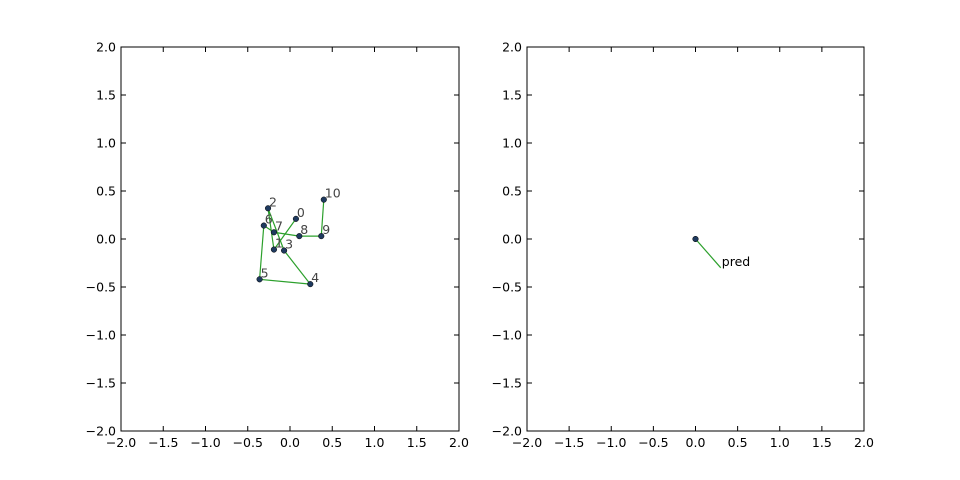  I want to click on point-label: 3, so click(289, 244).